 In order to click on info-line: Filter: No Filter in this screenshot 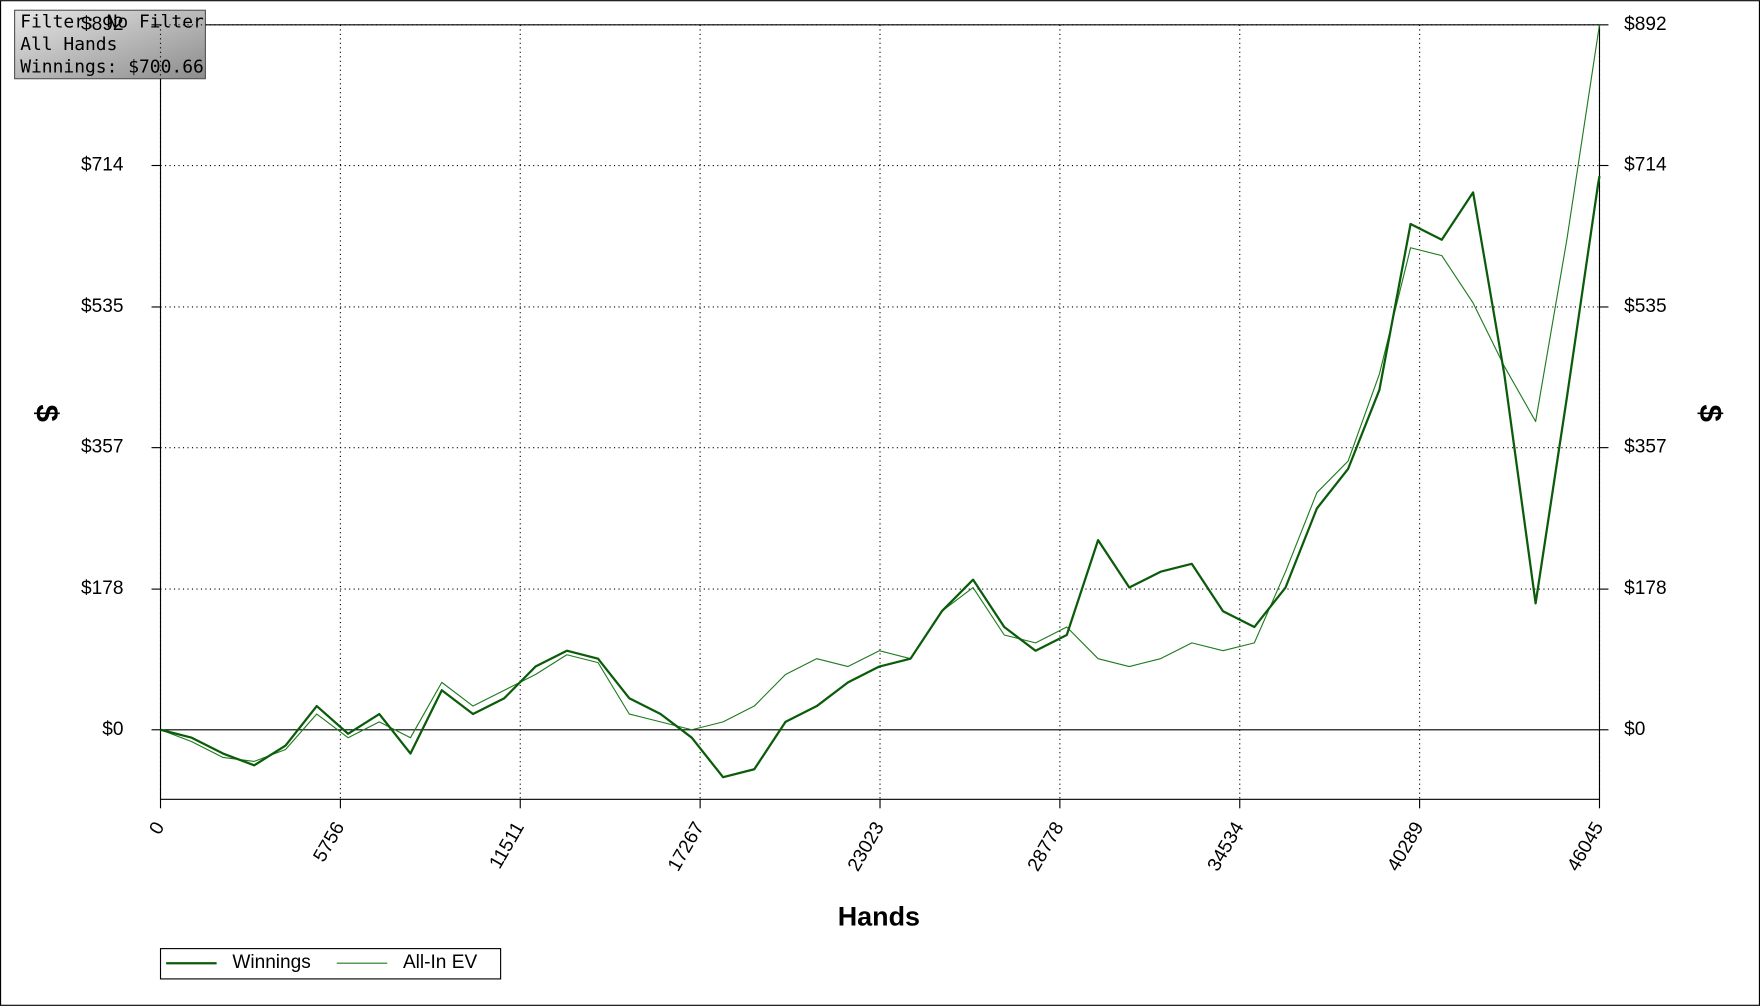, I will do `click(112, 22)`.